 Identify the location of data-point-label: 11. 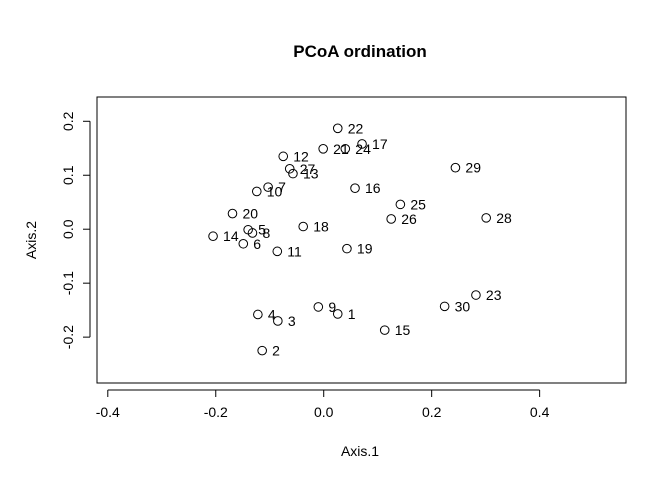
(294, 251).